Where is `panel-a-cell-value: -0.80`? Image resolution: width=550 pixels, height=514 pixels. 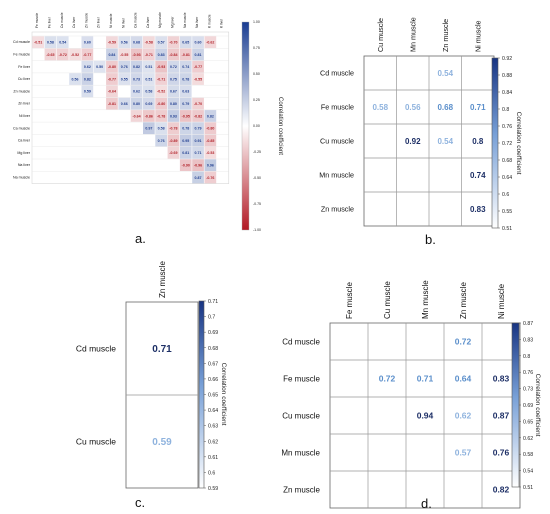 panel-a-cell-value: -0.80 is located at coordinates (161, 104).